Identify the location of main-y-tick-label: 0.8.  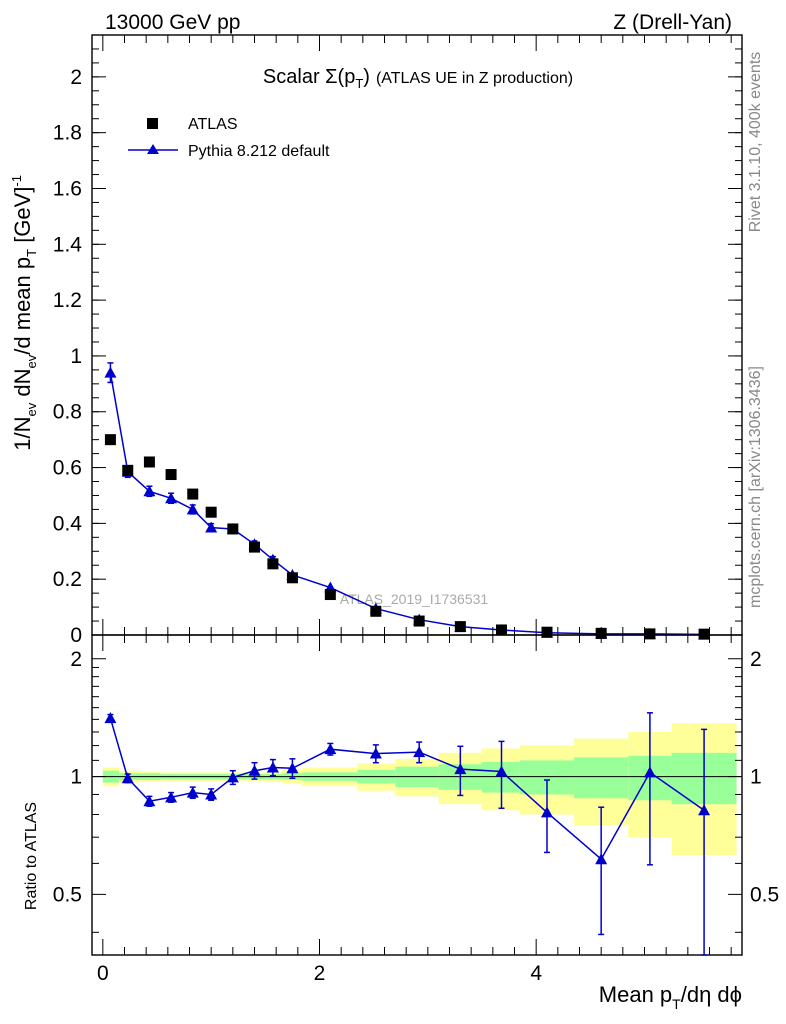
(67, 412).